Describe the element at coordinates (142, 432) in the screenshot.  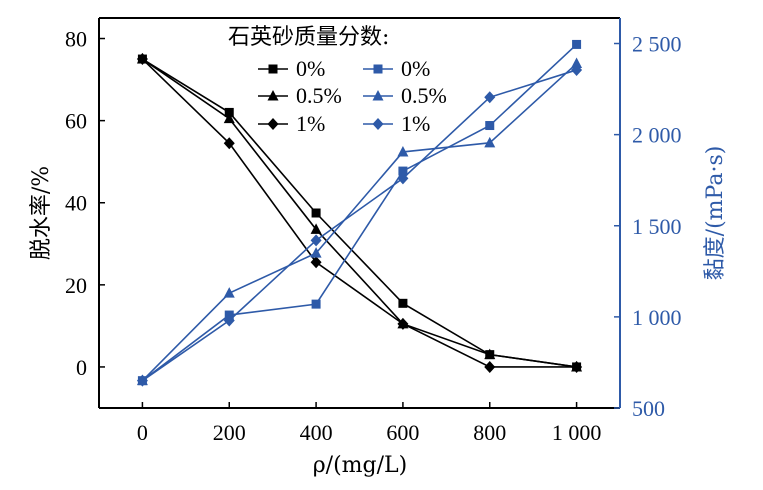
I see `x-tick-label: 0` at that location.